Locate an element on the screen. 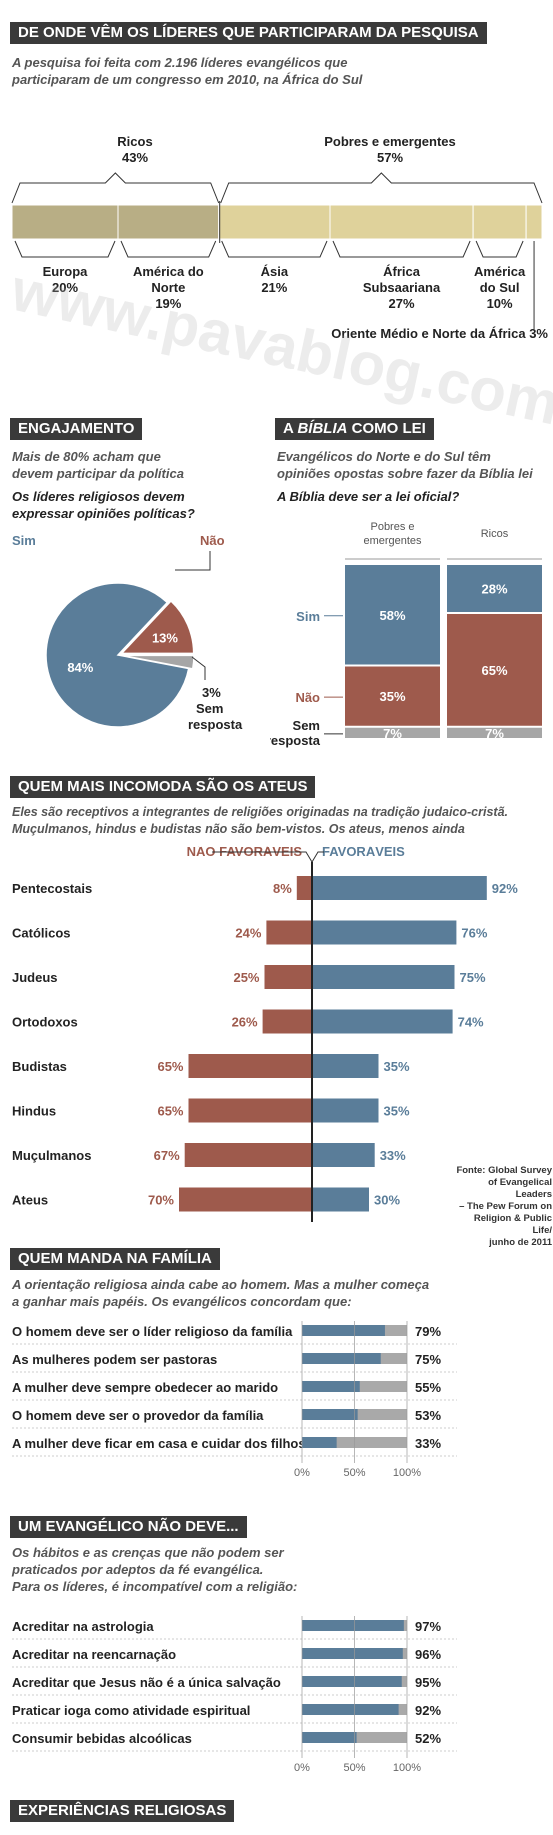  hbar-row-label: Consumir bebidas alcoólicas is located at coordinates (102, 1738).